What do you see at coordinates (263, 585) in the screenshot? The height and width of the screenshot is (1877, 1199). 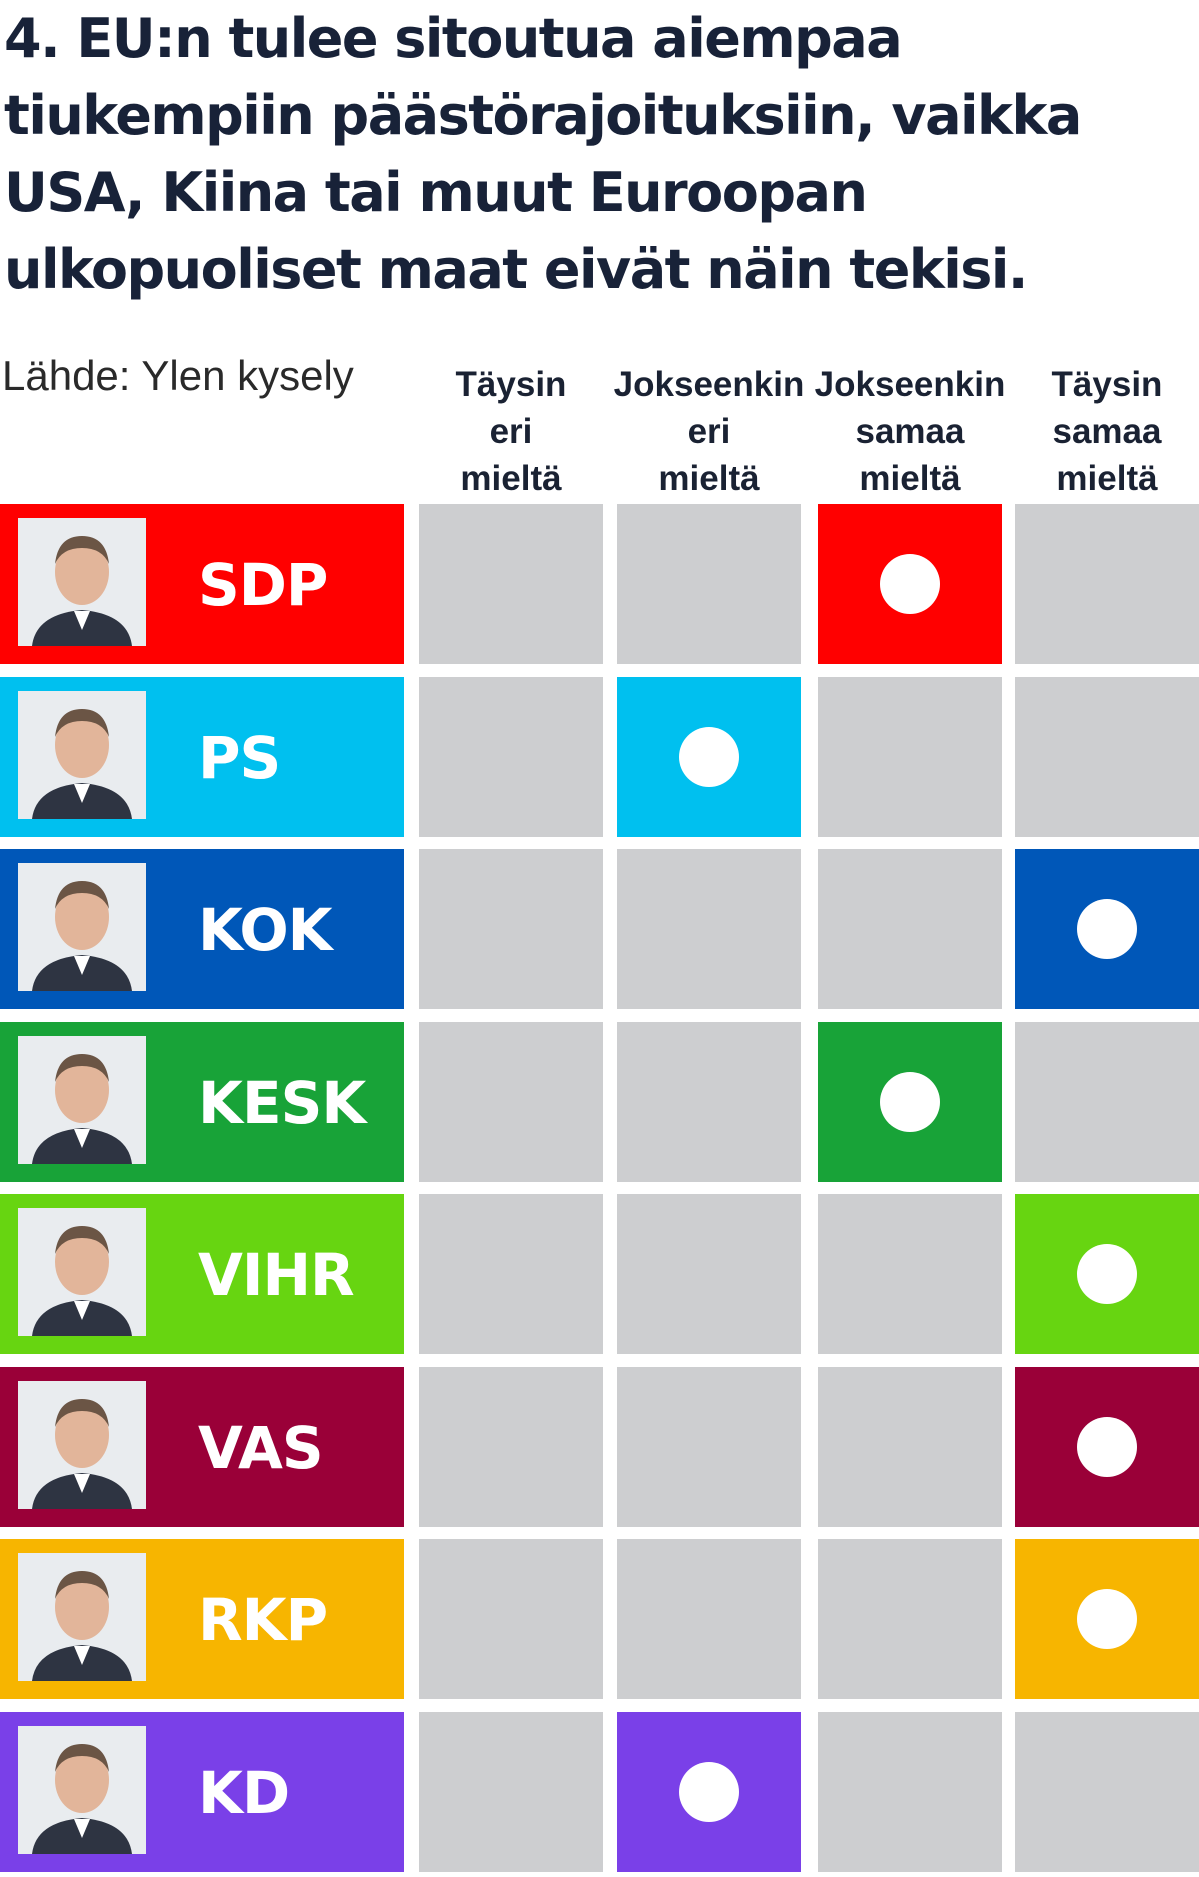 I see `party-name: SDP` at bounding box center [263, 585].